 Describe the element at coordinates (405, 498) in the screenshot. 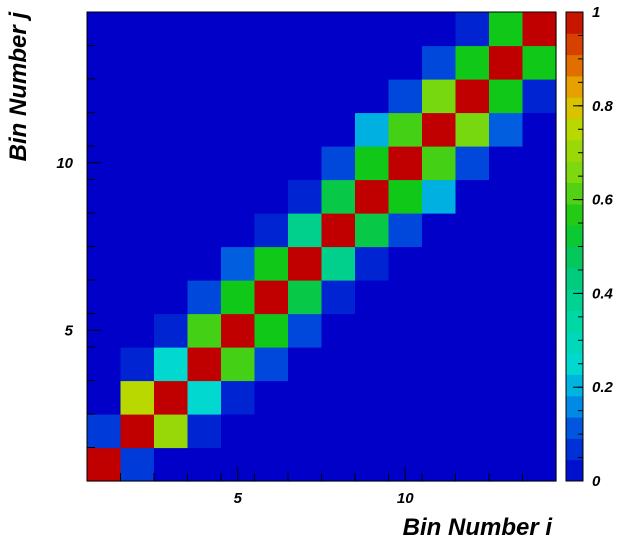

I see `x-tick-label: 10` at that location.